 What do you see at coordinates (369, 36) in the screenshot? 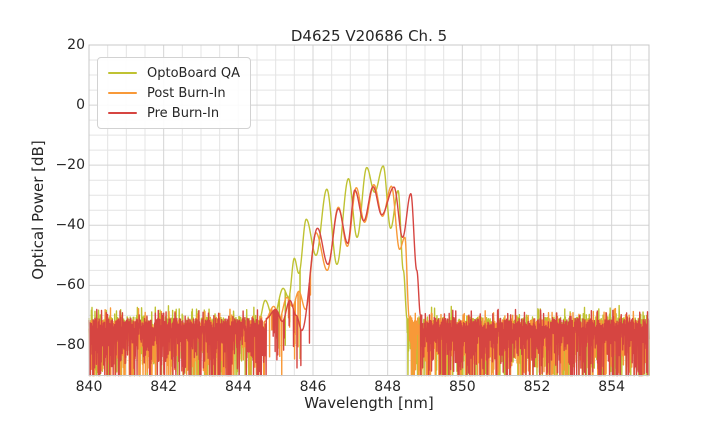
I see `chart-title: D4625 V20686 Ch. 5` at bounding box center [369, 36].